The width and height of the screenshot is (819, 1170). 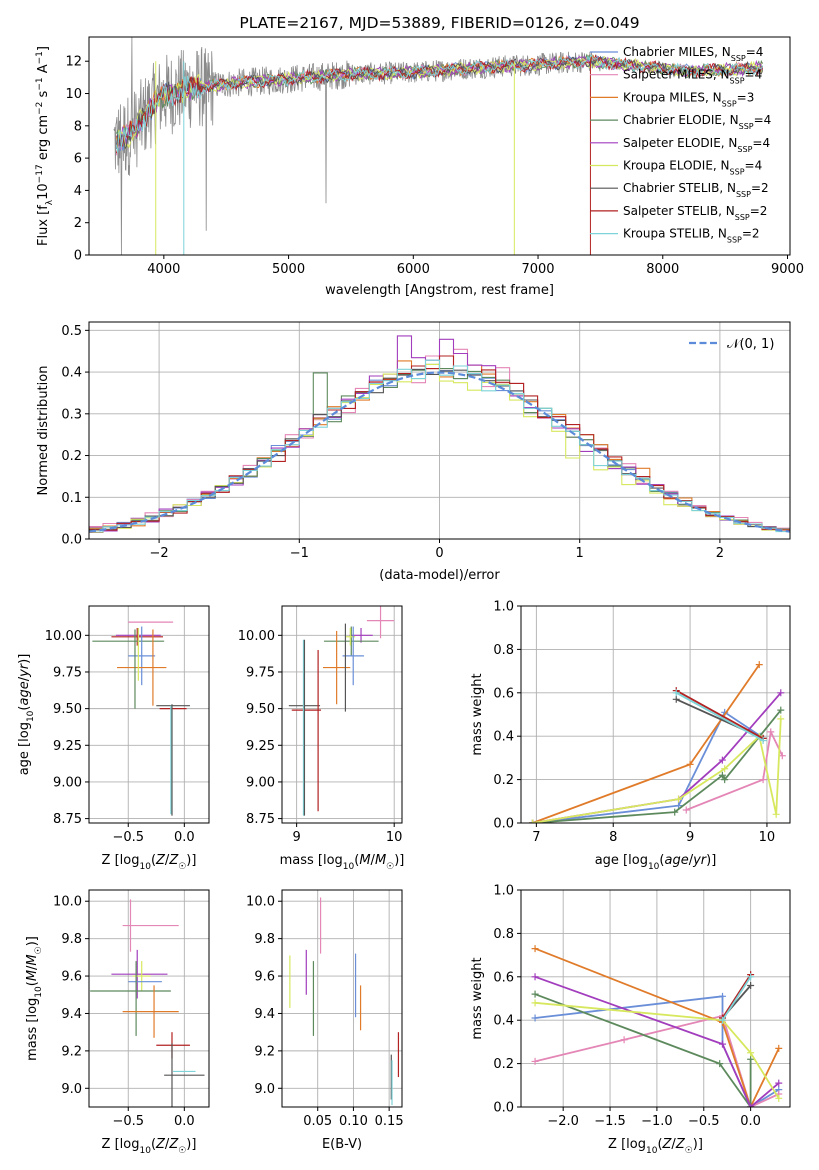 I want to click on x-tick-label: 7, so click(x=536, y=837).